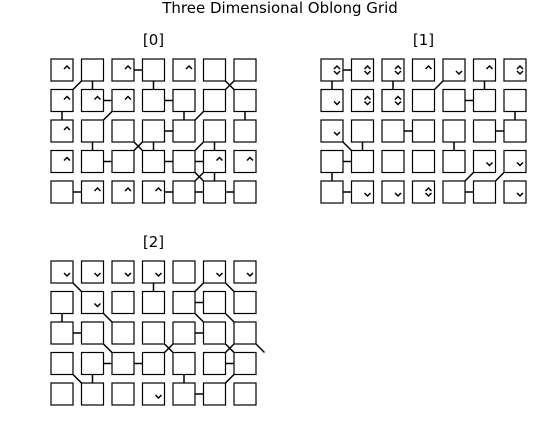  Describe the element at coordinates (423, 40) in the screenshot. I see `panel-label: [1]` at that location.